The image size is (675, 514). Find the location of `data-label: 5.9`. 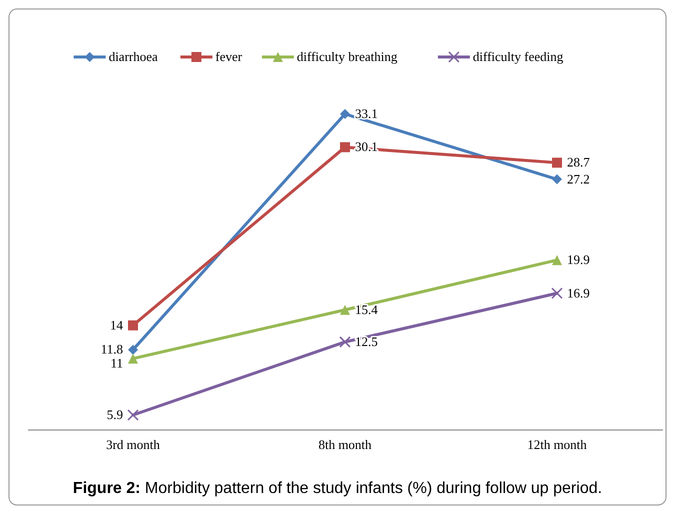

data-label: 5.9 is located at coordinates (114, 414).